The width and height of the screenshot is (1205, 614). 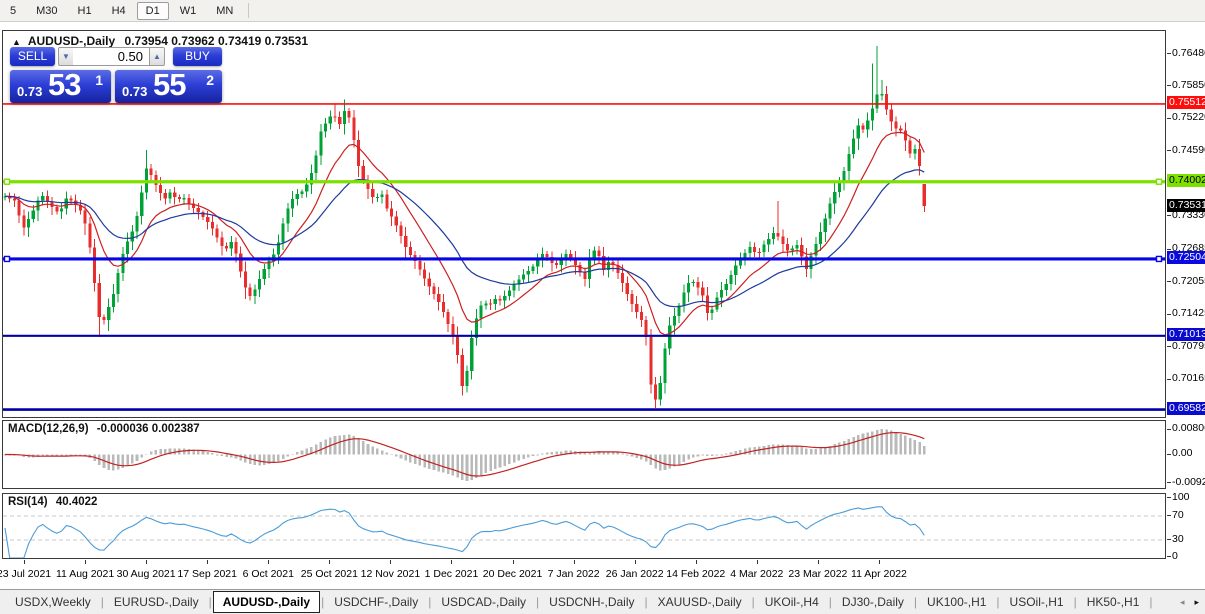 I want to click on macd-signal-line, so click(x=465, y=454).